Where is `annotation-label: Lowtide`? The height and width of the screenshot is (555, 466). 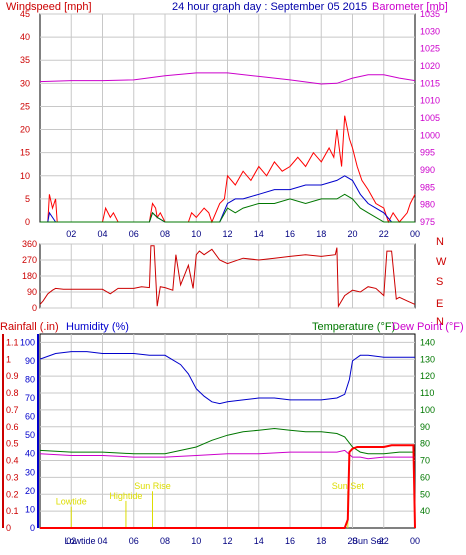 annotation-label: Lowtide is located at coordinates (71, 502).